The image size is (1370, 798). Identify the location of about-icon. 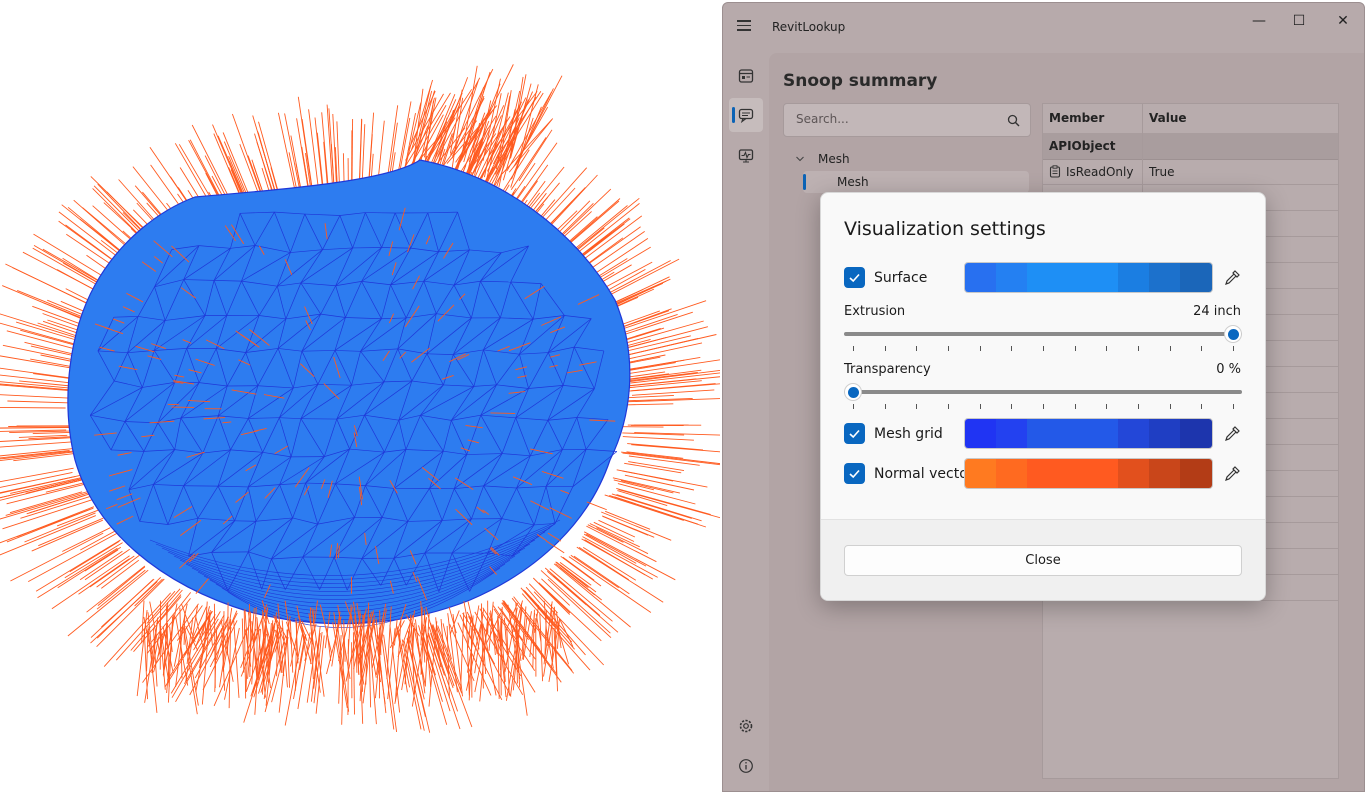
(746, 766).